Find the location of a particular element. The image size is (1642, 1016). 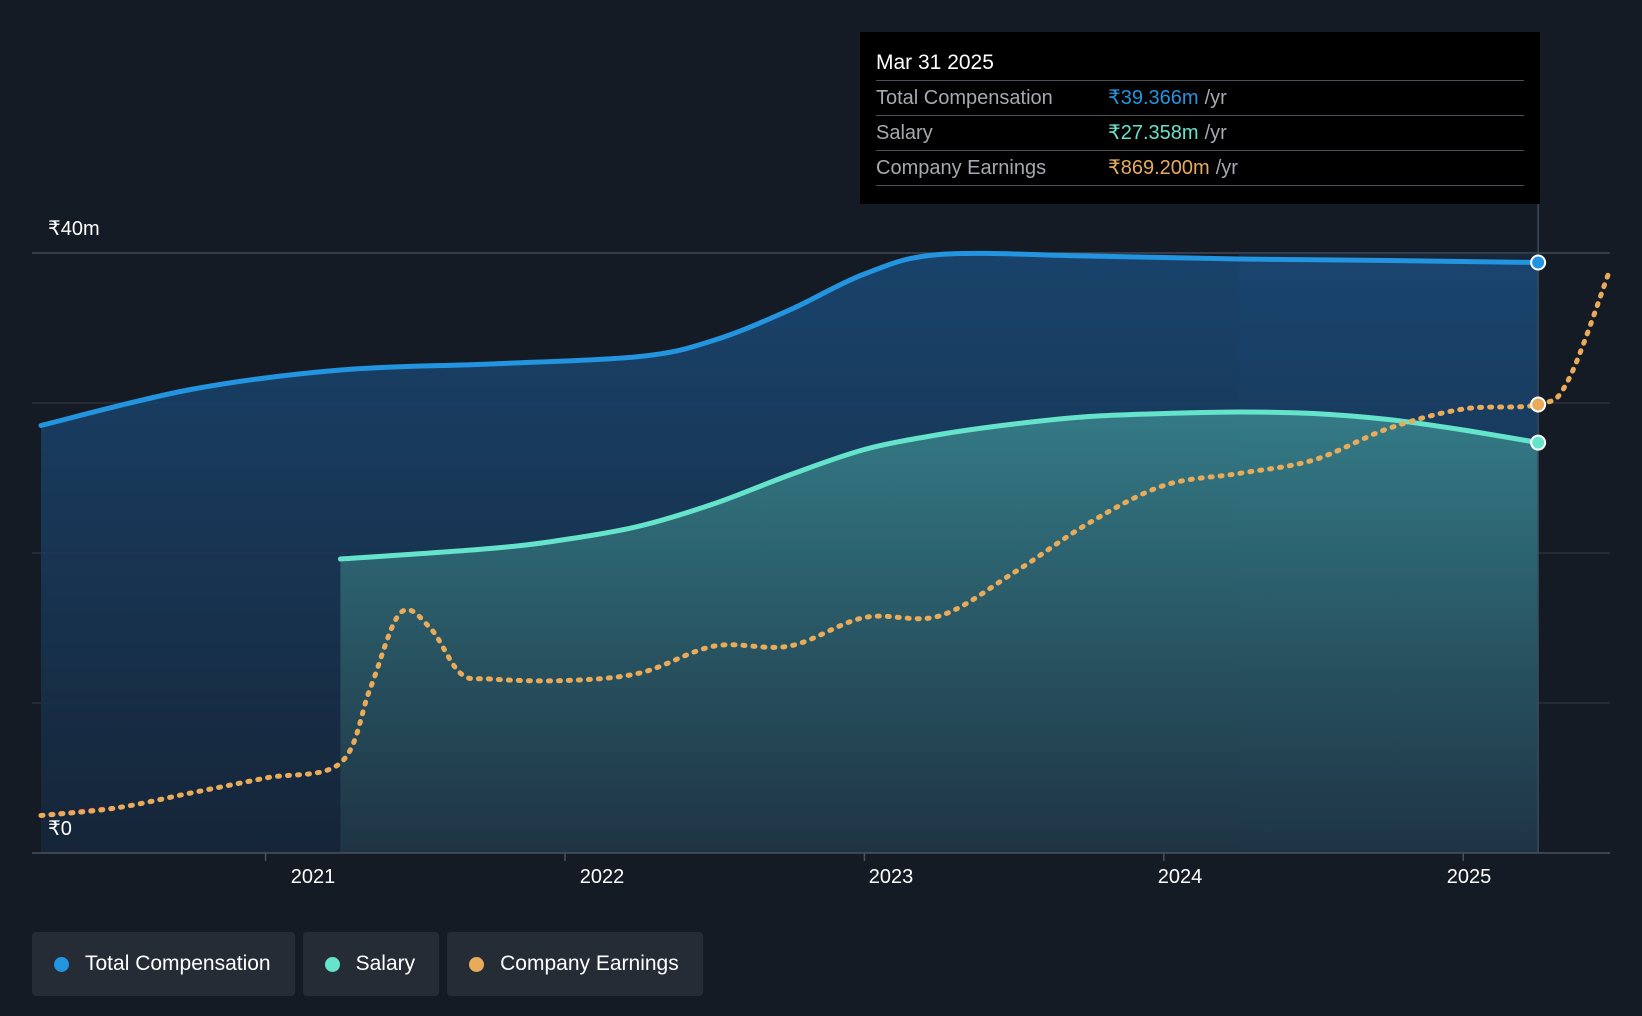

tooltip-value-total: ₹39.366m/yr is located at coordinates (1167, 98).